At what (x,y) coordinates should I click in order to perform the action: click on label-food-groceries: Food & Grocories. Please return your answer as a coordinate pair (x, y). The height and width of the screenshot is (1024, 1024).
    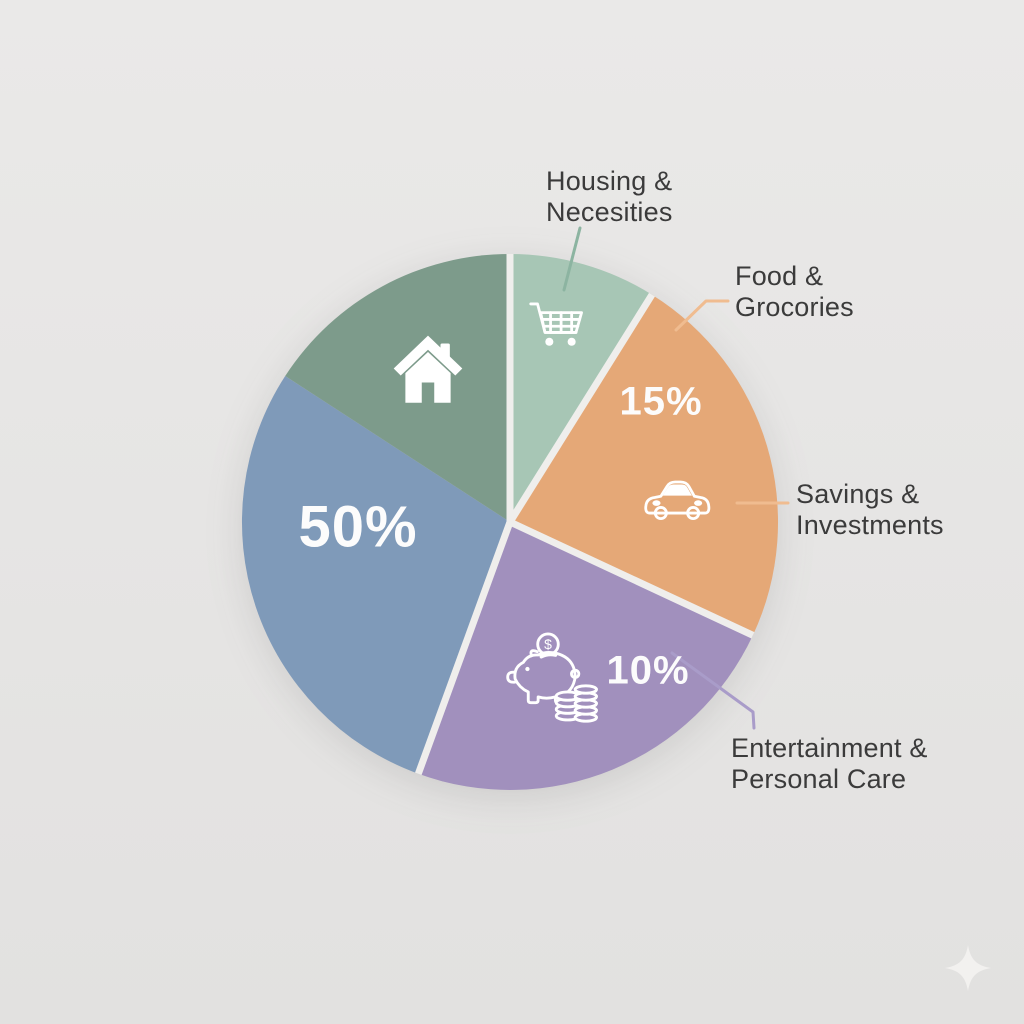
    Looking at the image, I should click on (794, 292).